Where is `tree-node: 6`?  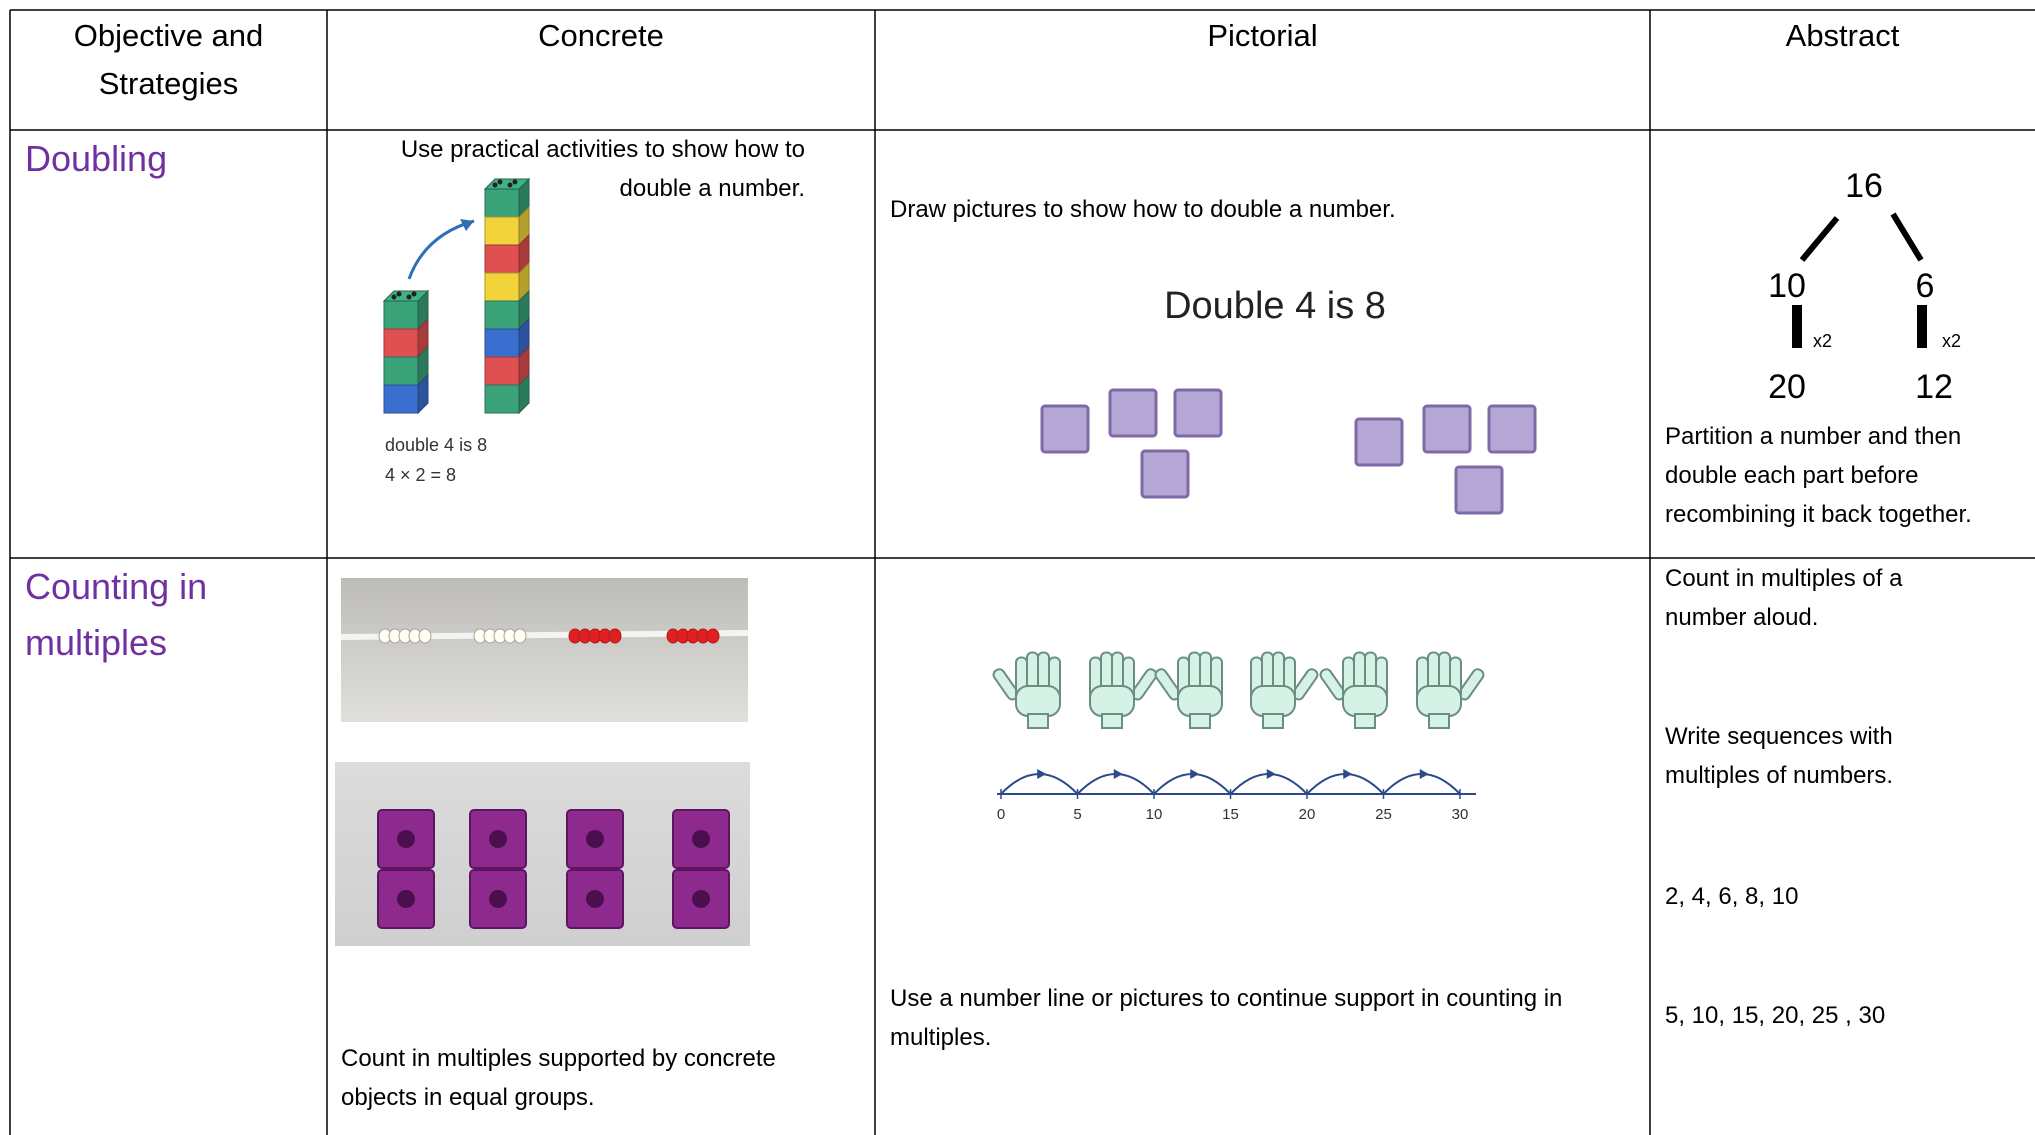 tree-node: 6 is located at coordinates (1925, 286).